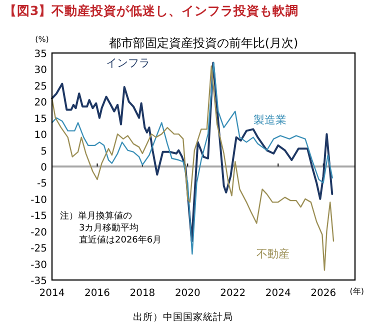  What do you see at coordinates (203, 43) in the screenshot?
I see `chart-subtitle: 都市部固定資産投資の前年比(月次)` at bounding box center [203, 43].